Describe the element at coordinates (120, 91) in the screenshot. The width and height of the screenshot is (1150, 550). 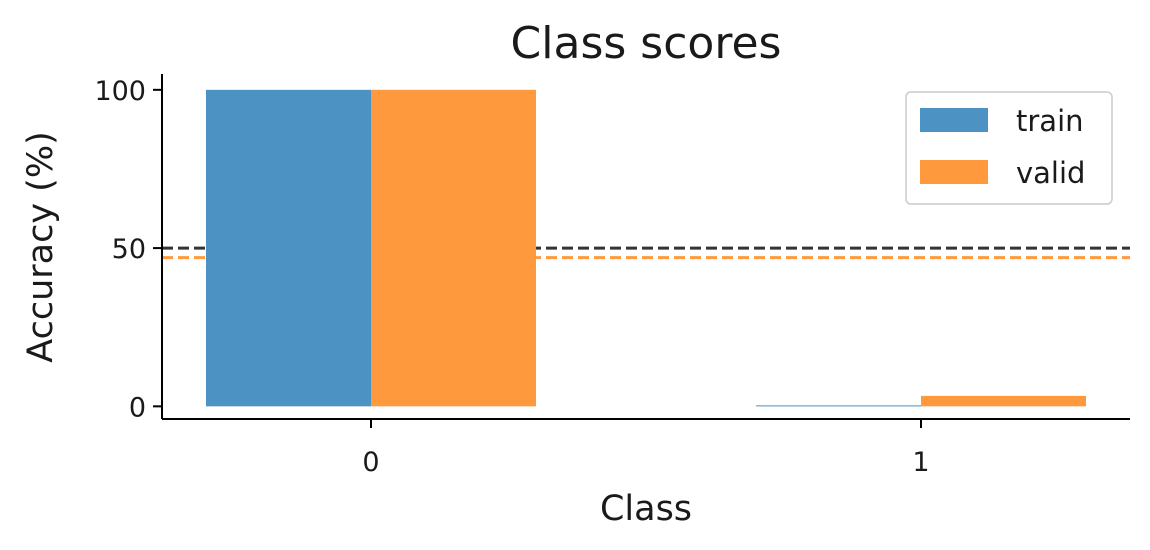
I see `y-tick-label: 100` at that location.